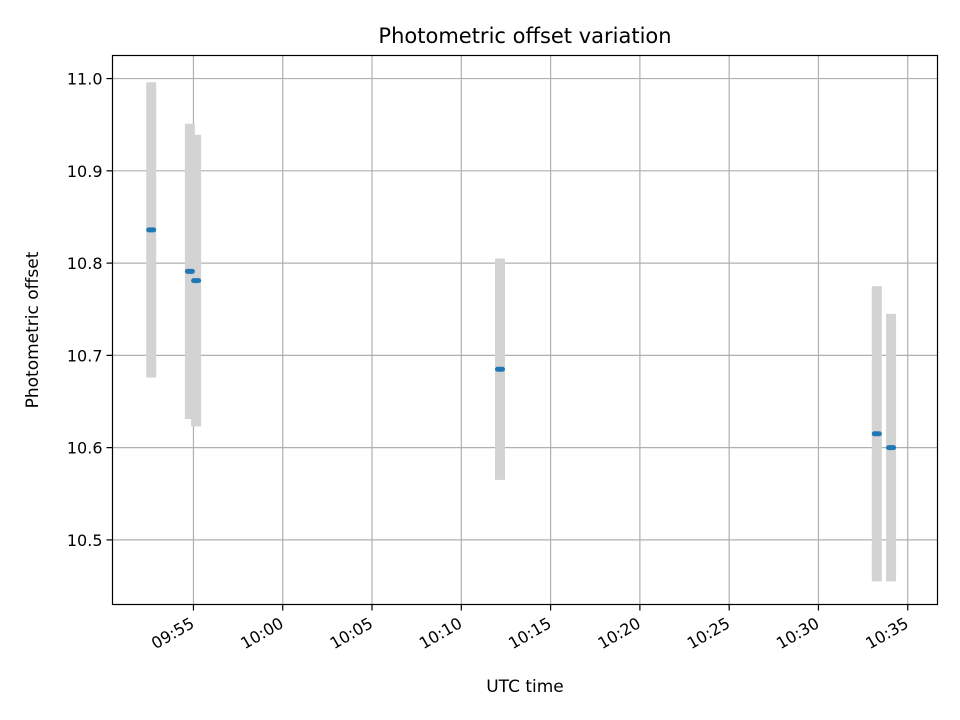 This screenshot has width=960, height=720. Describe the element at coordinates (618, 634) in the screenshot. I see `x-tick-label: 10:20` at that location.